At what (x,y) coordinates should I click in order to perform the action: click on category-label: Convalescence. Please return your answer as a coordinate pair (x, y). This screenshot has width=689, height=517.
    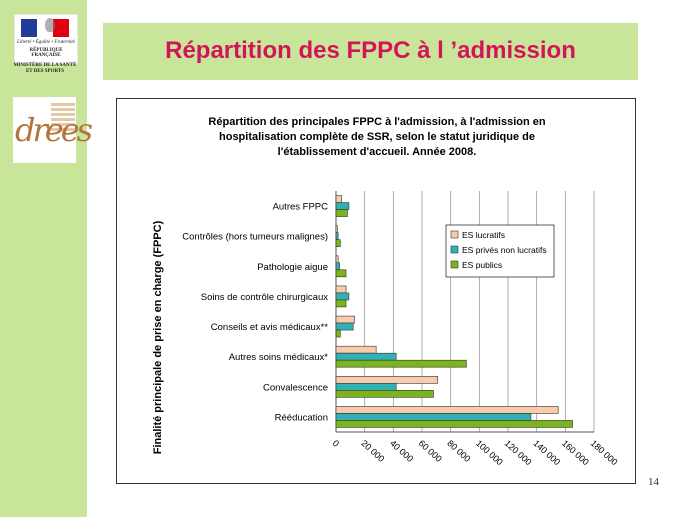
    Looking at the image, I should click on (295, 387).